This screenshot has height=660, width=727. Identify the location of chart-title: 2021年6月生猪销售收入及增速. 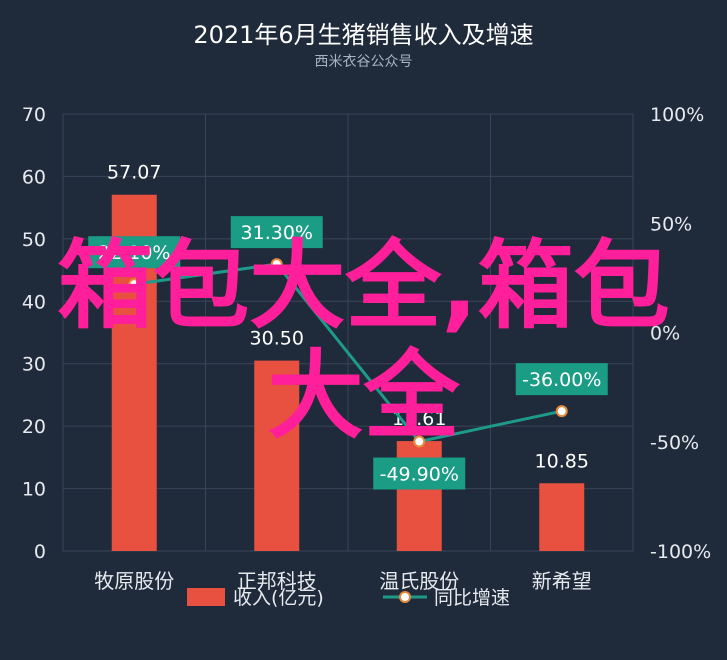
(363, 35).